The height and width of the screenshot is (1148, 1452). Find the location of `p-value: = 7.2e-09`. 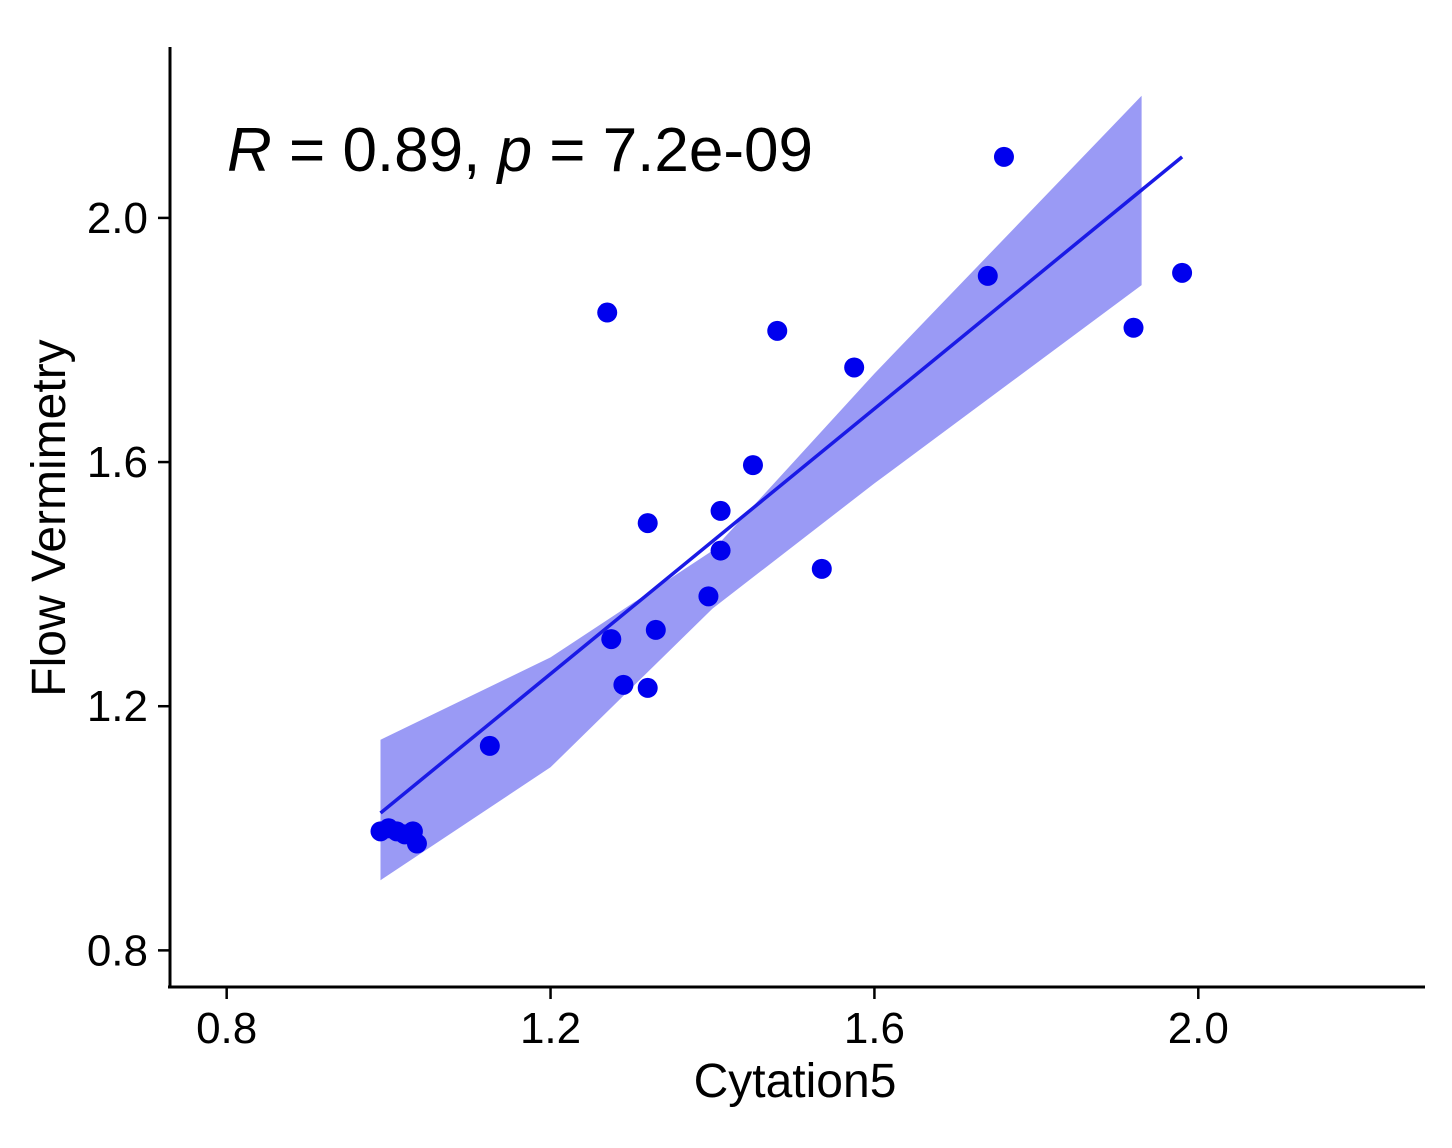

p-value: = 7.2e-09 is located at coordinates (672, 150).